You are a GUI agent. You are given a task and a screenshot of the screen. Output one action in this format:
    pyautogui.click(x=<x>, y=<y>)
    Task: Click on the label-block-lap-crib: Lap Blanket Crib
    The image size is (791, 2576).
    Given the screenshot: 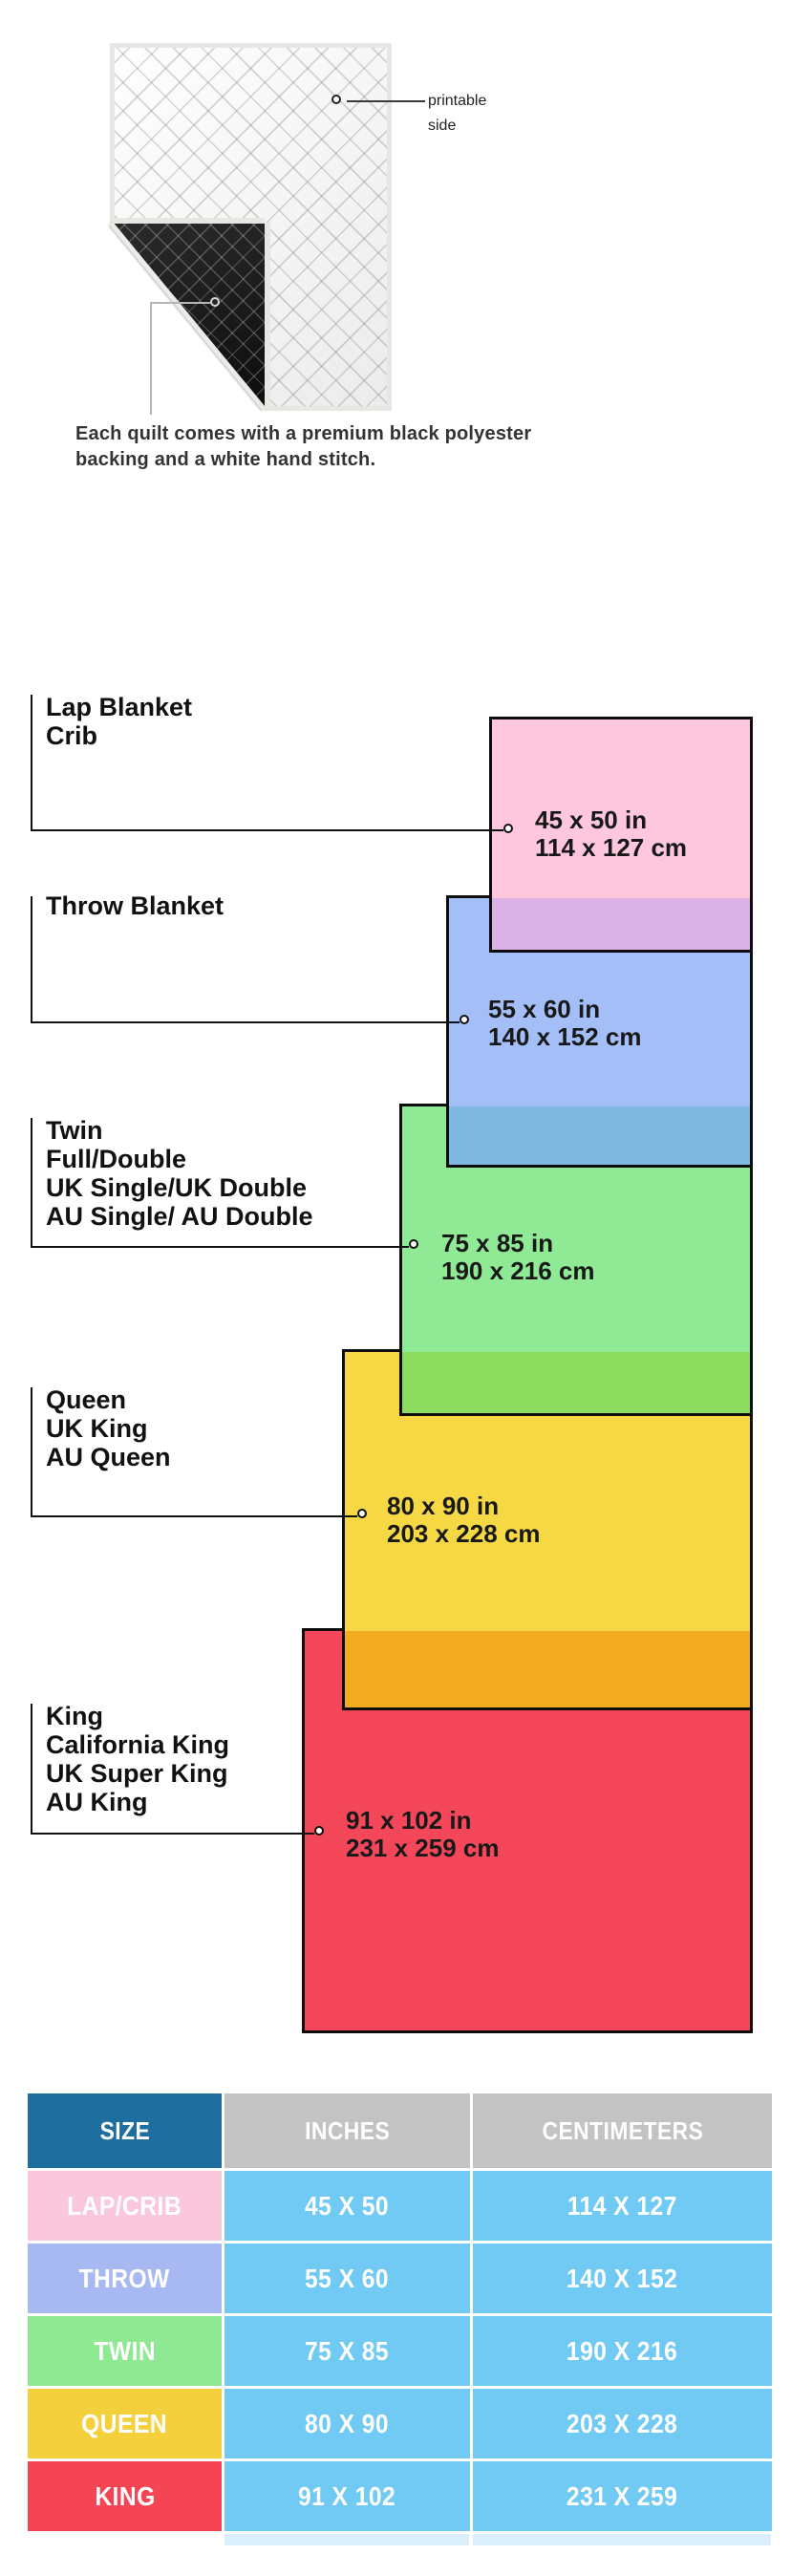 What is the action you would take?
    pyautogui.click(x=119, y=721)
    